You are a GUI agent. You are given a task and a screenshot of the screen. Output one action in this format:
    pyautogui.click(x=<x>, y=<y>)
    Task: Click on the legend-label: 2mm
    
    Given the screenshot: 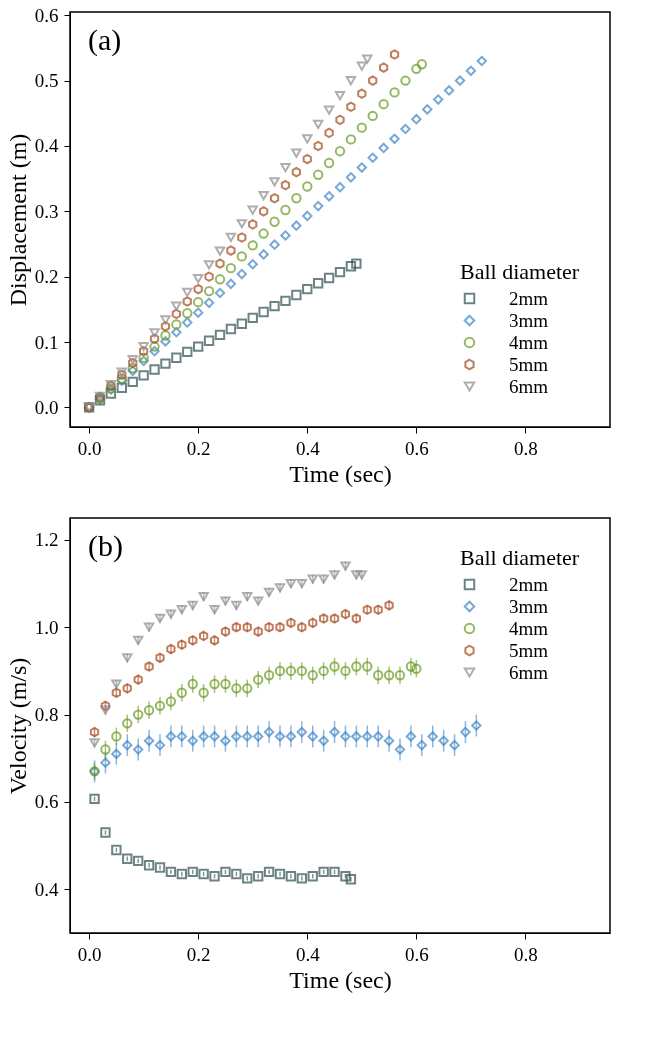 What is the action you would take?
    pyautogui.click(x=529, y=584)
    